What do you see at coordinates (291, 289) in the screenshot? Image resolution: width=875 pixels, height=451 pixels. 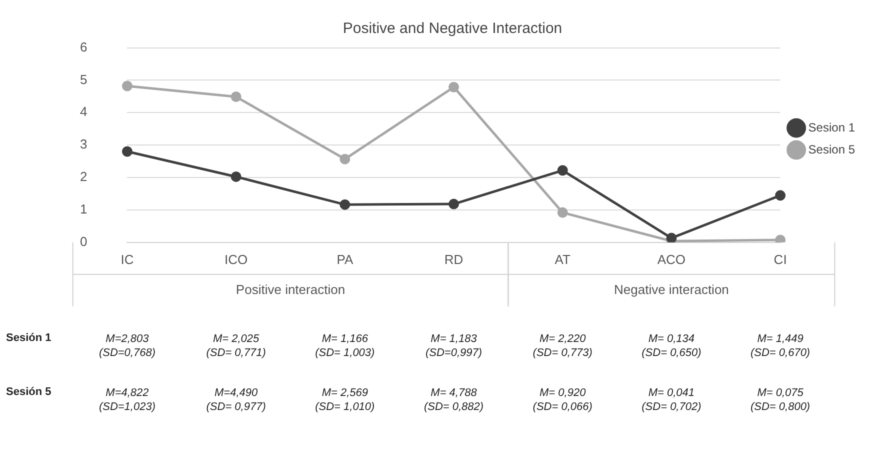 I see `text: Positive interaction` at bounding box center [291, 289].